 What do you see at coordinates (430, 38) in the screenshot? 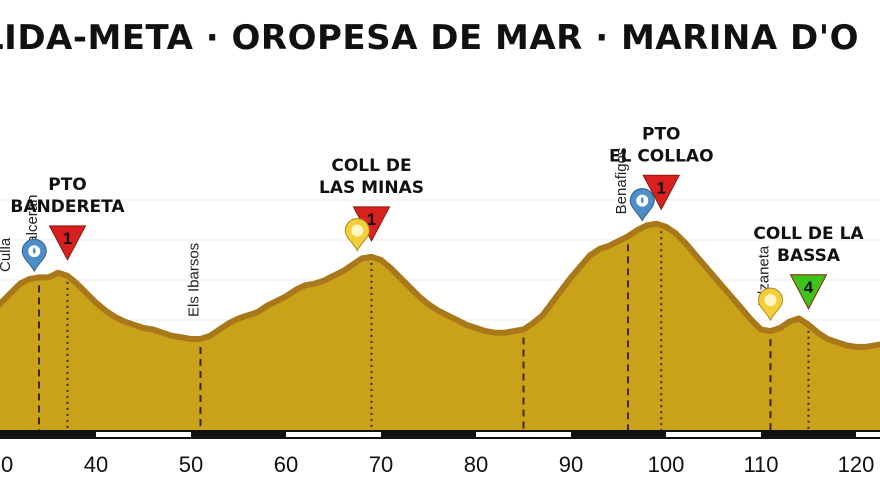
I see `stage-title: LIDA-META · OROPESA DE MAR · MARINA D'O` at bounding box center [430, 38].